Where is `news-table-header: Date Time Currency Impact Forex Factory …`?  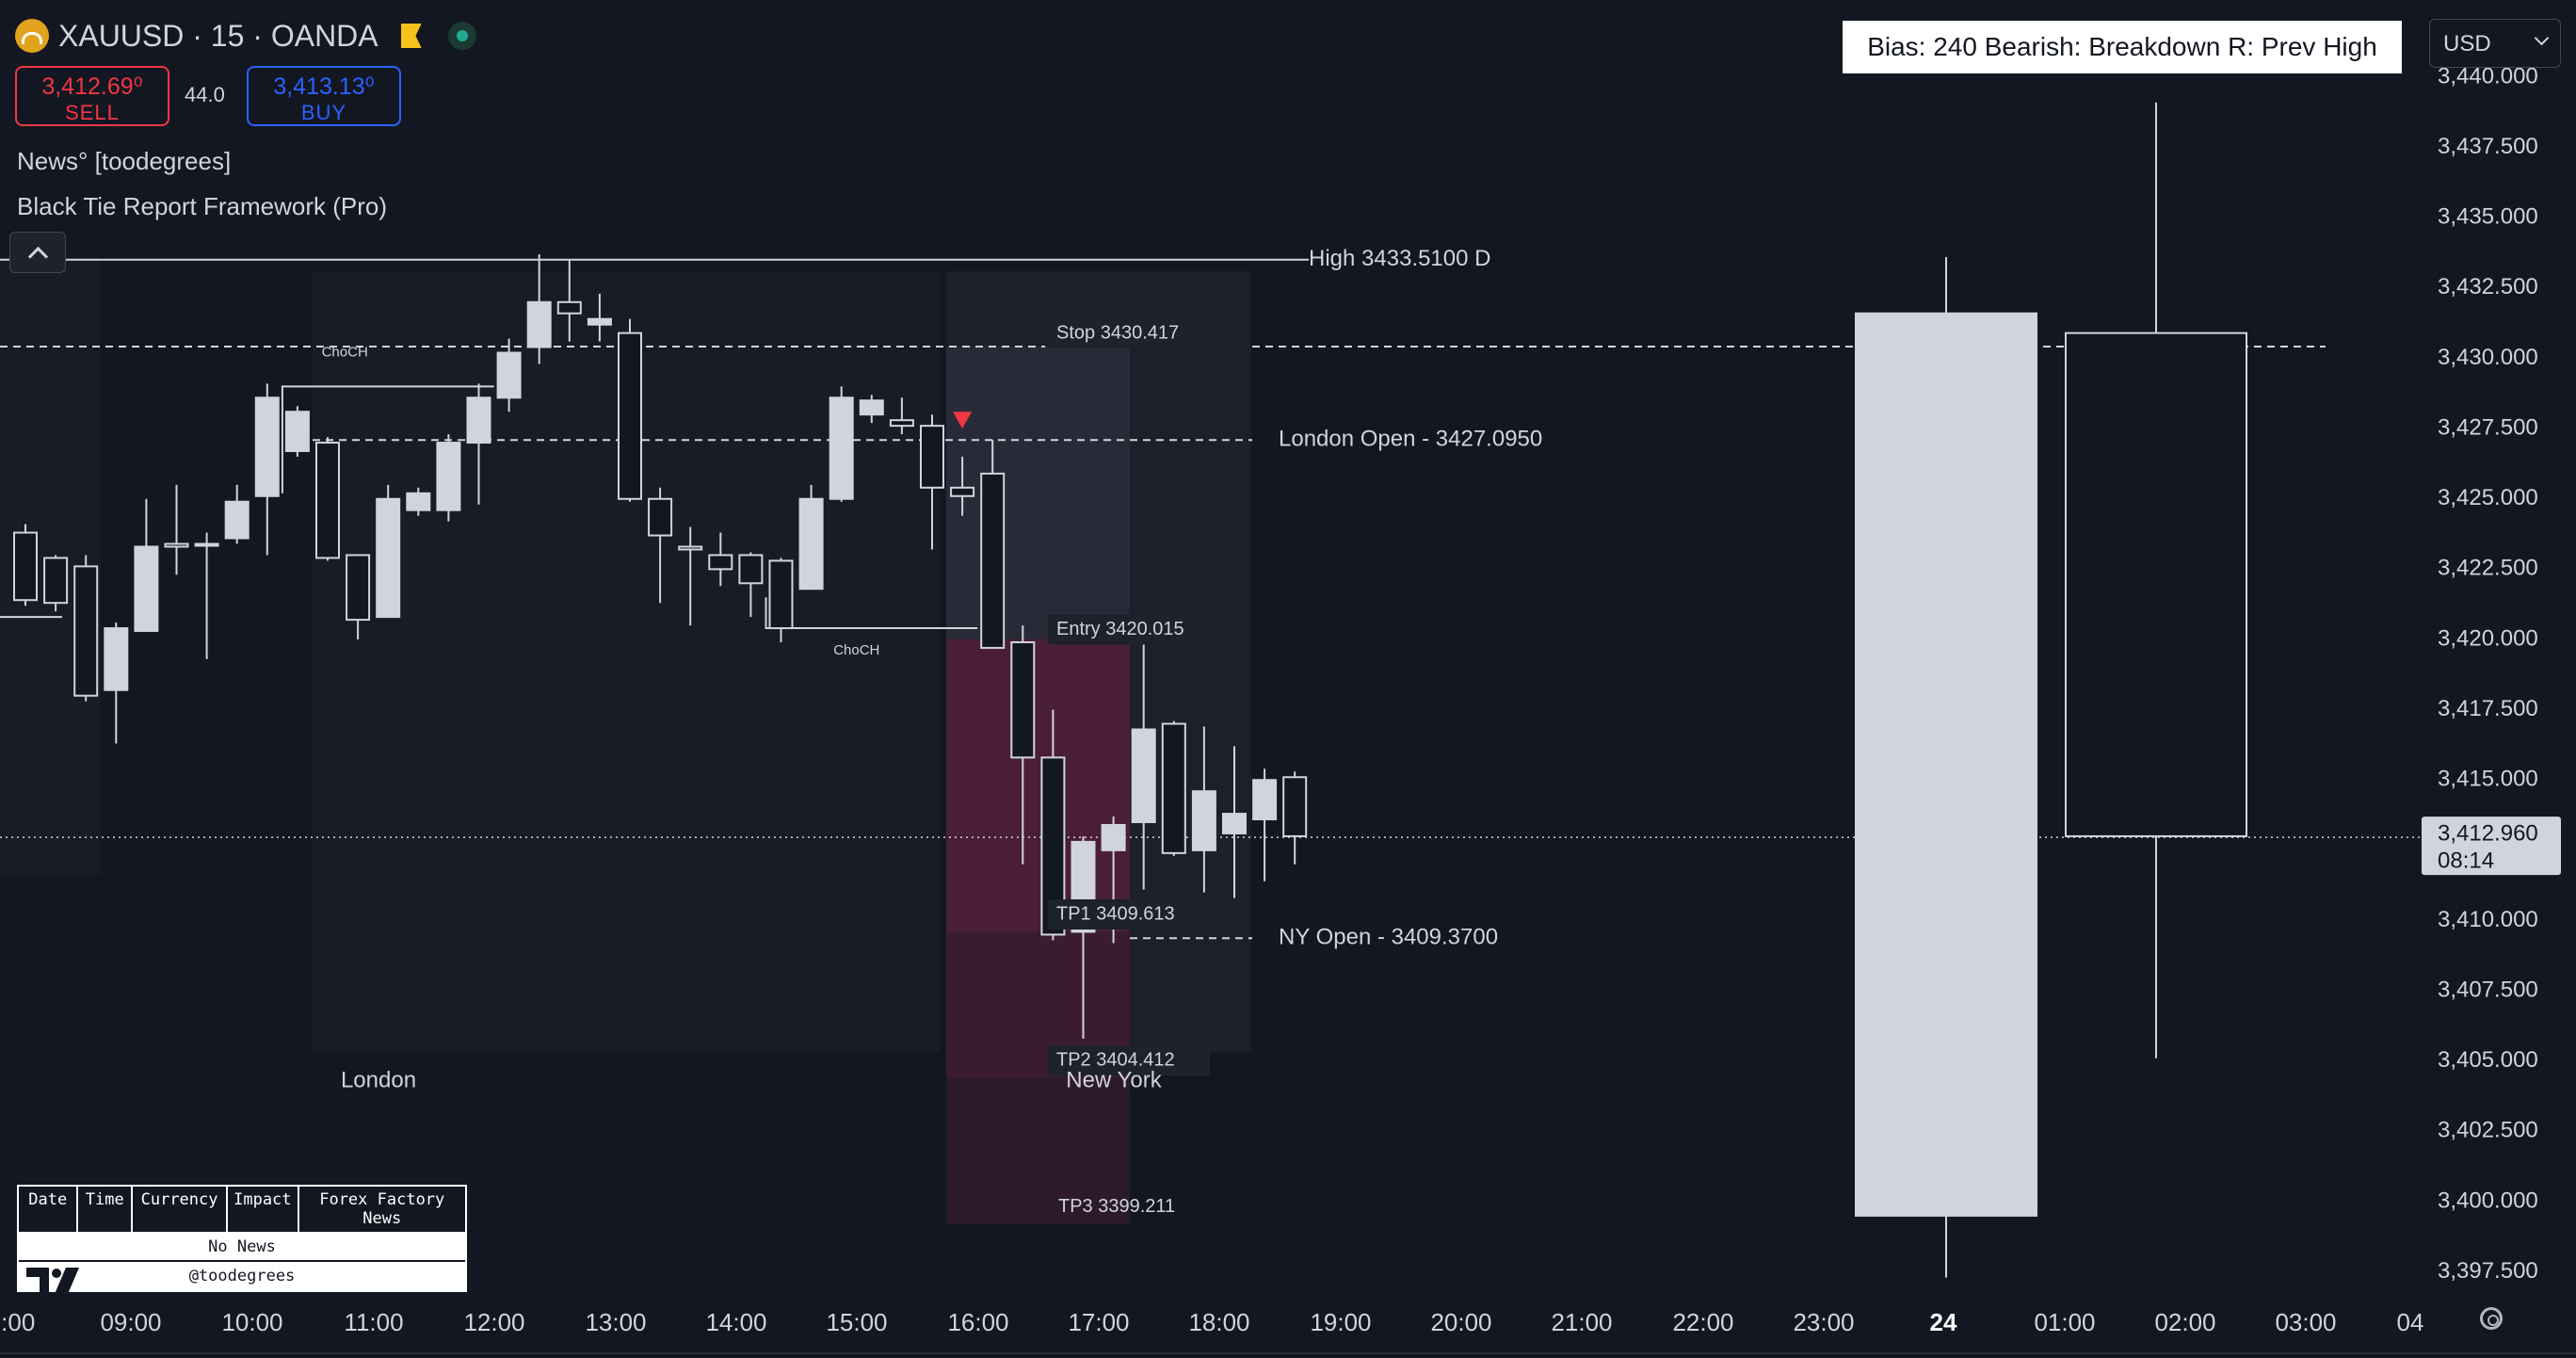
news-table-header: Date Time Currency Impact Forex Factory … is located at coordinates (242, 1210).